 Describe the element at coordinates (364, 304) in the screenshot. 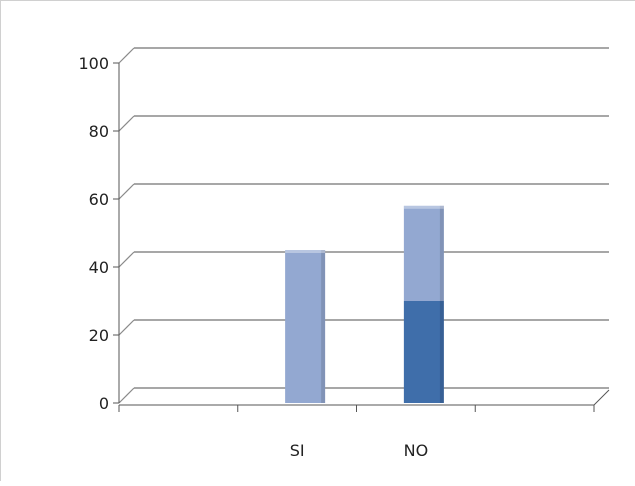

I see `bars` at that location.